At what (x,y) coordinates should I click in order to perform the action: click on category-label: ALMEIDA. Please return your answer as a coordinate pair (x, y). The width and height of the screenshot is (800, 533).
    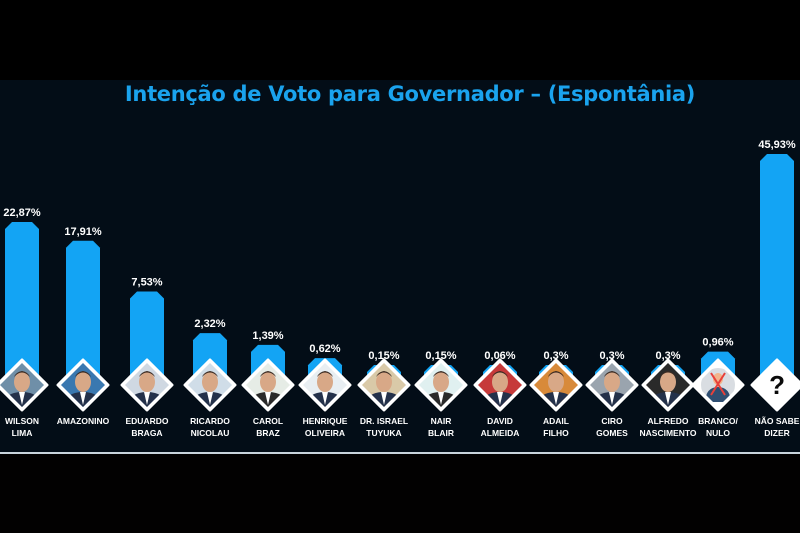
    Looking at the image, I should click on (500, 433).